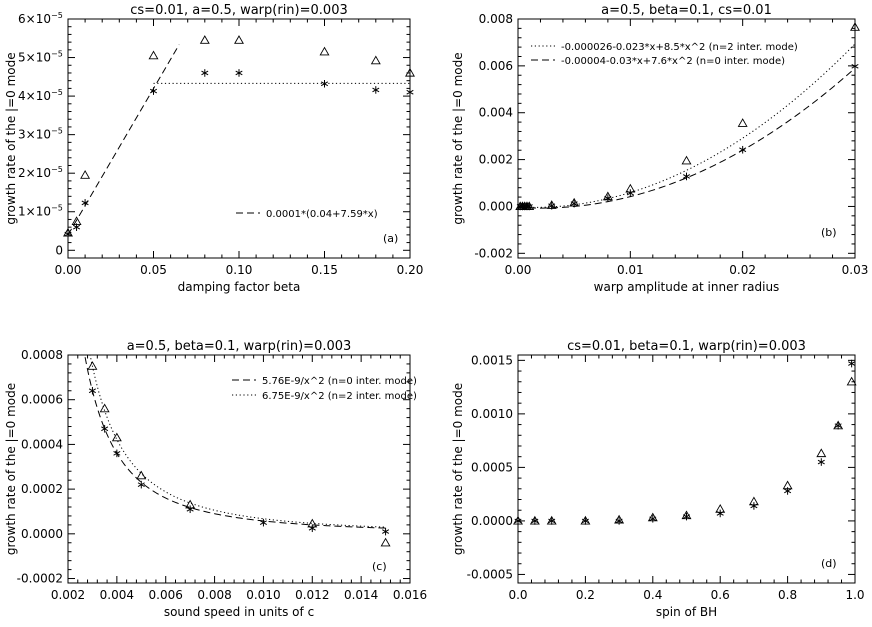 Image resolution: width=872 pixels, height=627 pixels. I want to click on x-tick-label: 0.05, so click(153, 270).